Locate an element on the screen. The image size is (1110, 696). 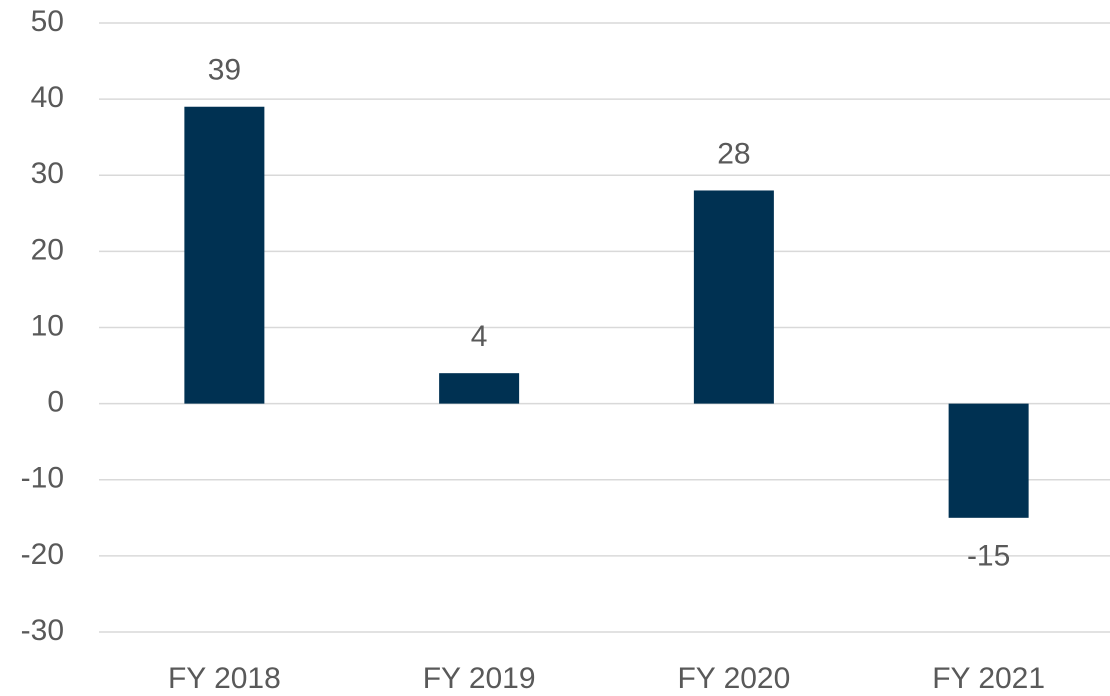
y-tick-label: 40 is located at coordinates (47, 97).